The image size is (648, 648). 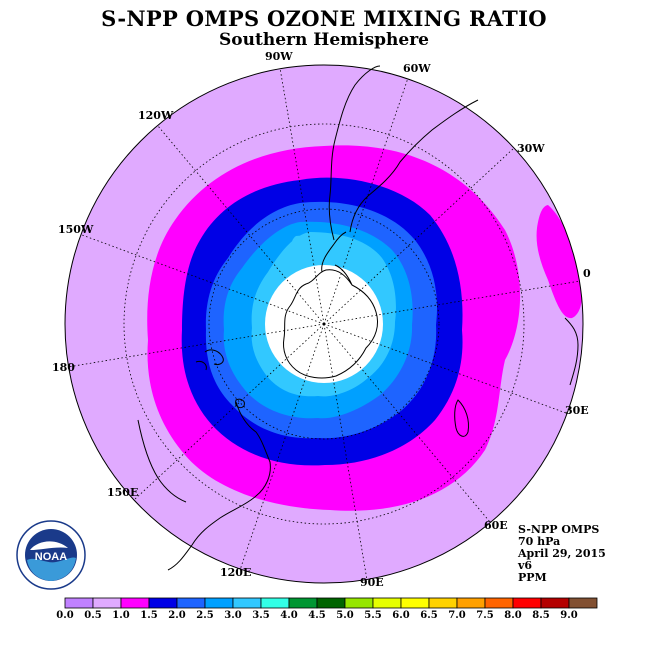 I want to click on colorbar-tick-label: 2.0, so click(x=176, y=615).